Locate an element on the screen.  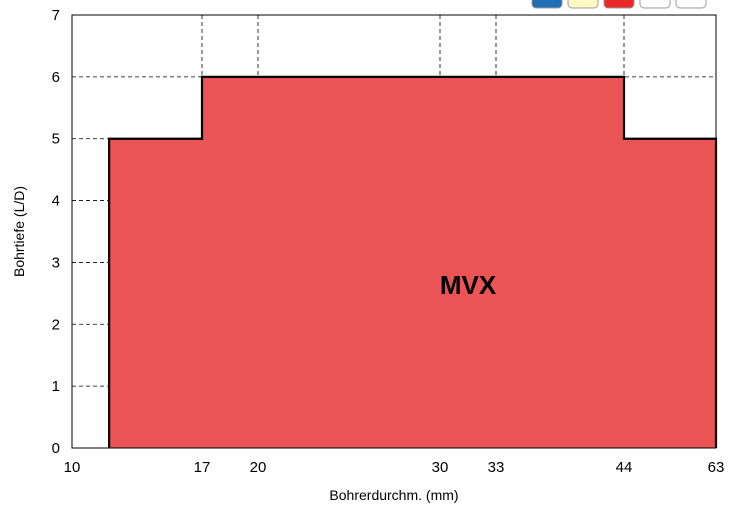
y-tick-label: 7 is located at coordinates (56, 15).